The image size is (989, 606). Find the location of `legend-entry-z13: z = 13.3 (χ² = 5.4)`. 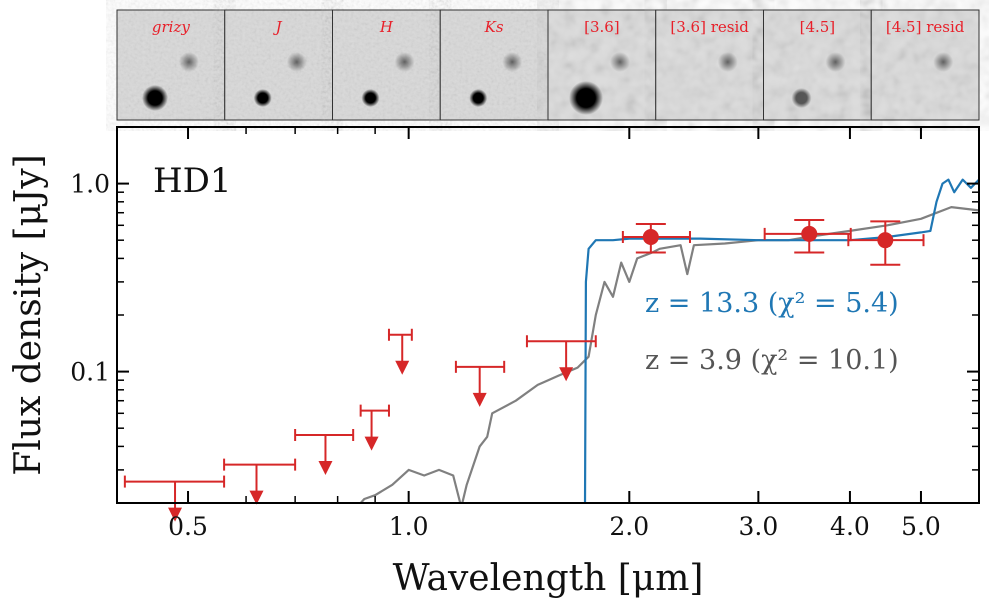

legend-entry-z13: z = 13.3 (χ² = 5.4) is located at coordinates (772, 303).